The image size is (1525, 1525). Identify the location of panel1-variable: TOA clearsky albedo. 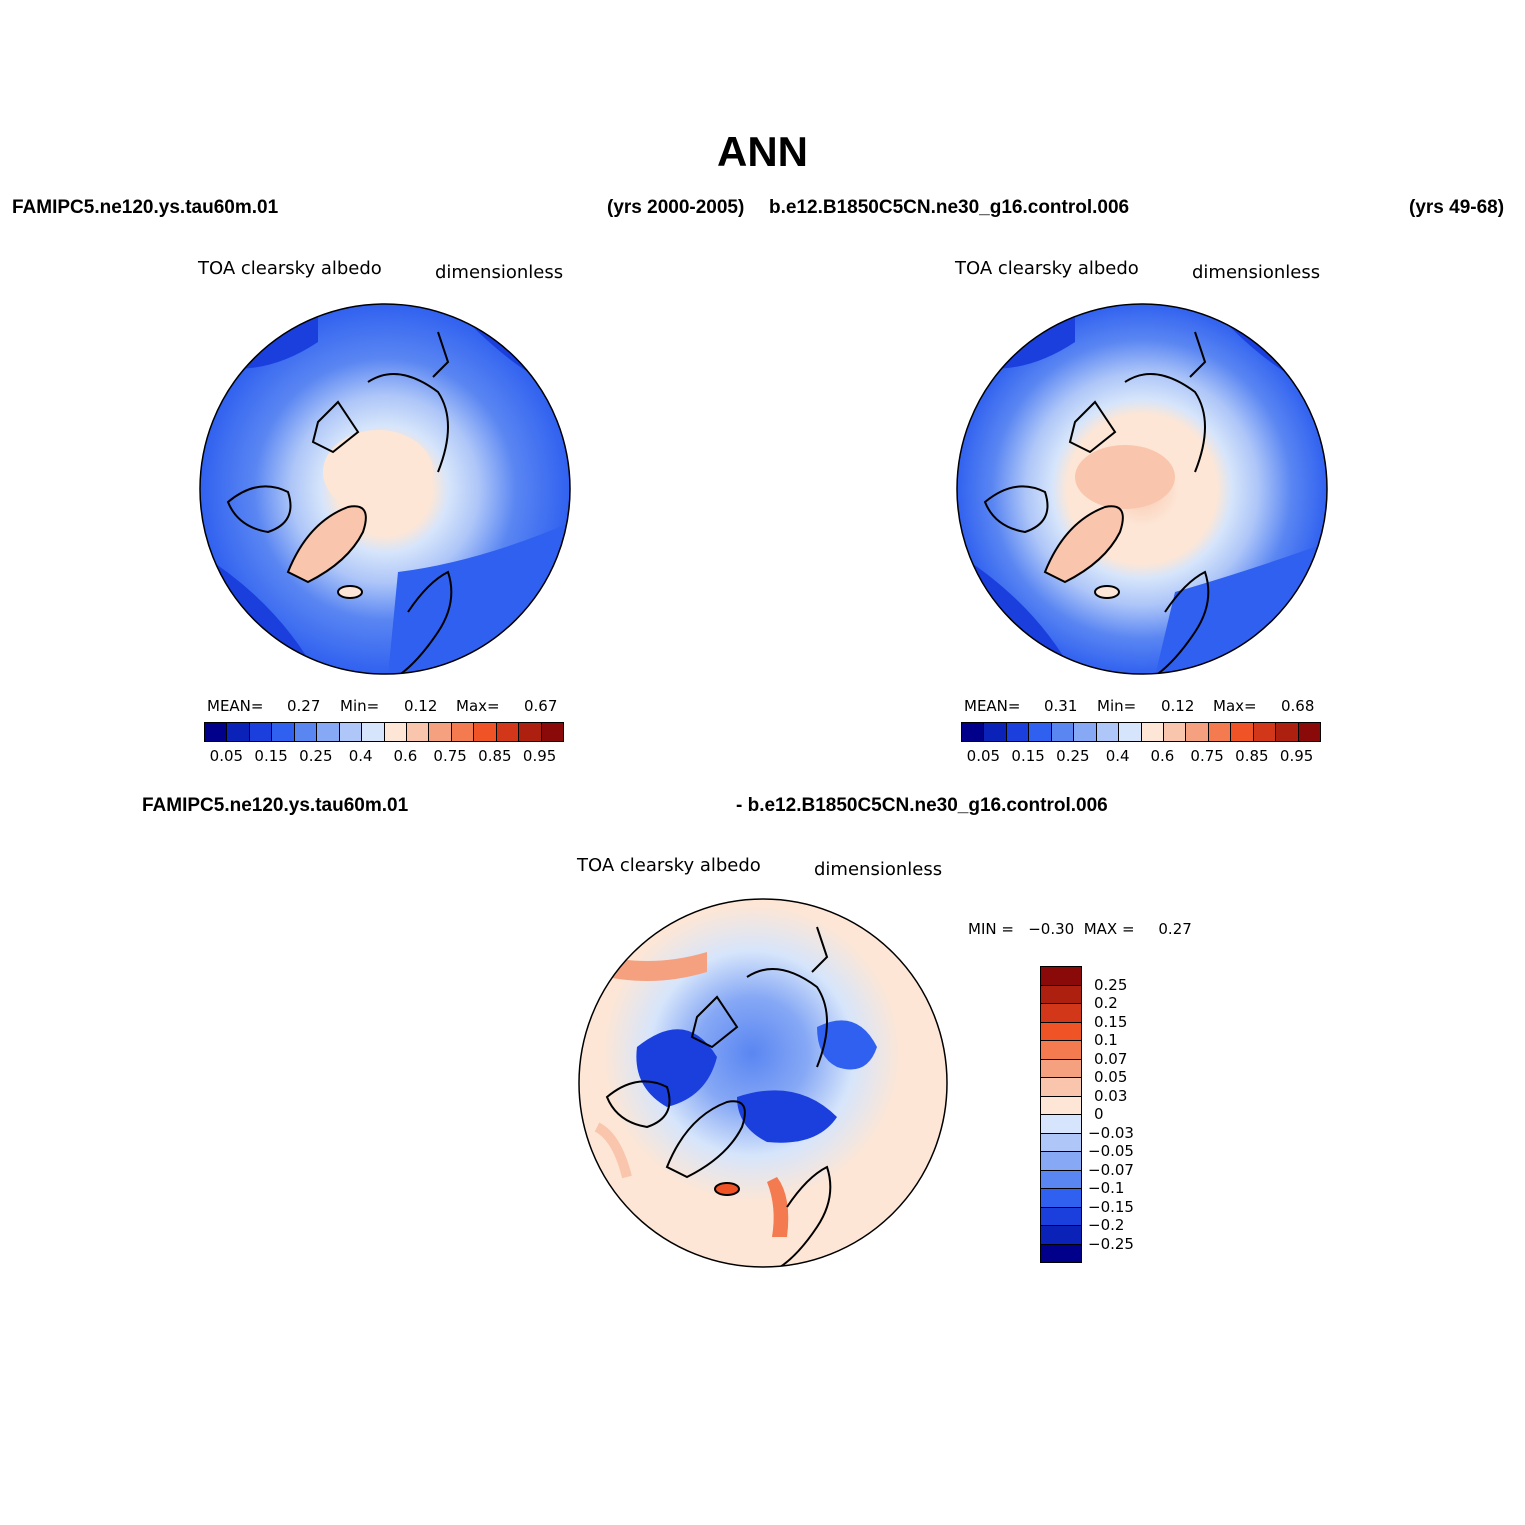
(290, 268).